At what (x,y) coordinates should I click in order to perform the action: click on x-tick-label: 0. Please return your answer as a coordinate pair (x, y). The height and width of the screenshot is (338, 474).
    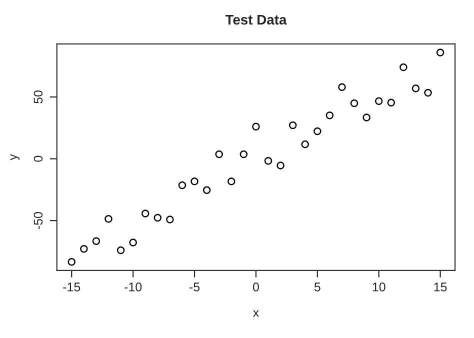
    Looking at the image, I should click on (255, 287).